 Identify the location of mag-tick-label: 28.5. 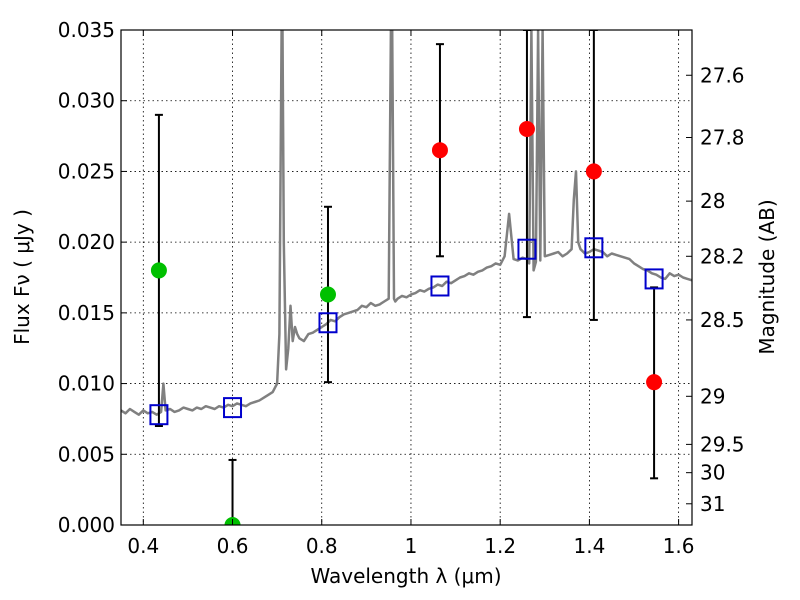
(722, 320).